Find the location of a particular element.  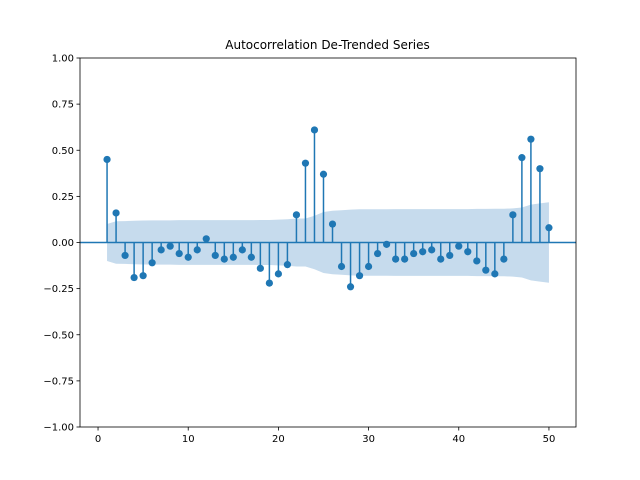

y-tick-label-1: −0.75 is located at coordinates (58, 381).